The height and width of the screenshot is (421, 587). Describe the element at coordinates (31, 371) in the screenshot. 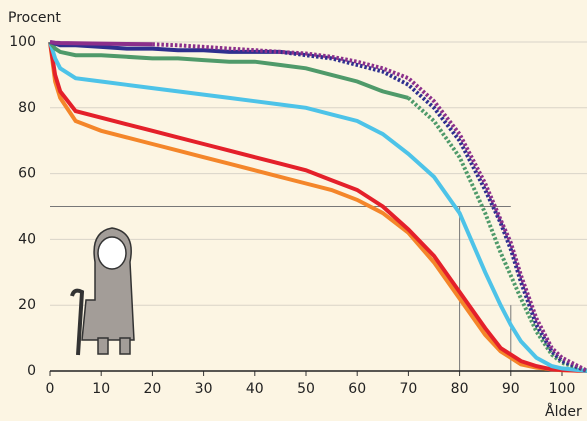

I see `y-tick-label: 0` at that location.